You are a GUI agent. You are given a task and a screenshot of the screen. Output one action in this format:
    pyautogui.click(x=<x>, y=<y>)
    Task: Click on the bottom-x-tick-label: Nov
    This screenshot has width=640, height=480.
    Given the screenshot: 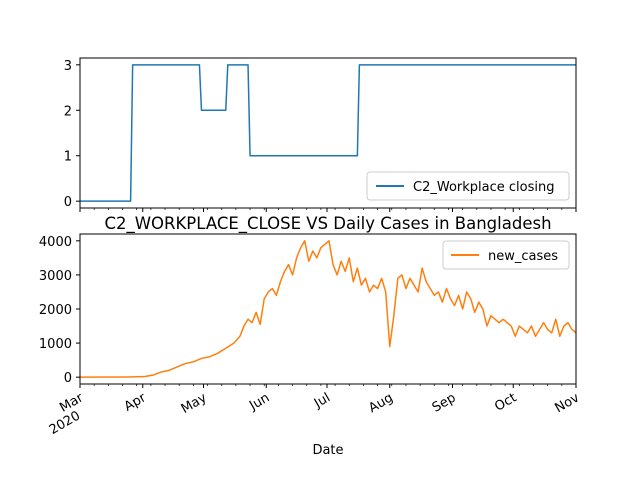 What is the action you would take?
    pyautogui.click(x=568, y=403)
    